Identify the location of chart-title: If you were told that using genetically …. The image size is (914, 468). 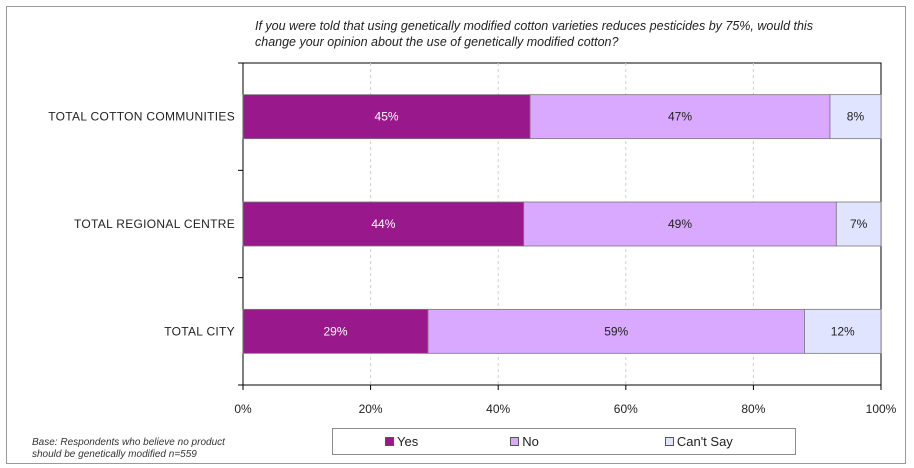
(534, 34).